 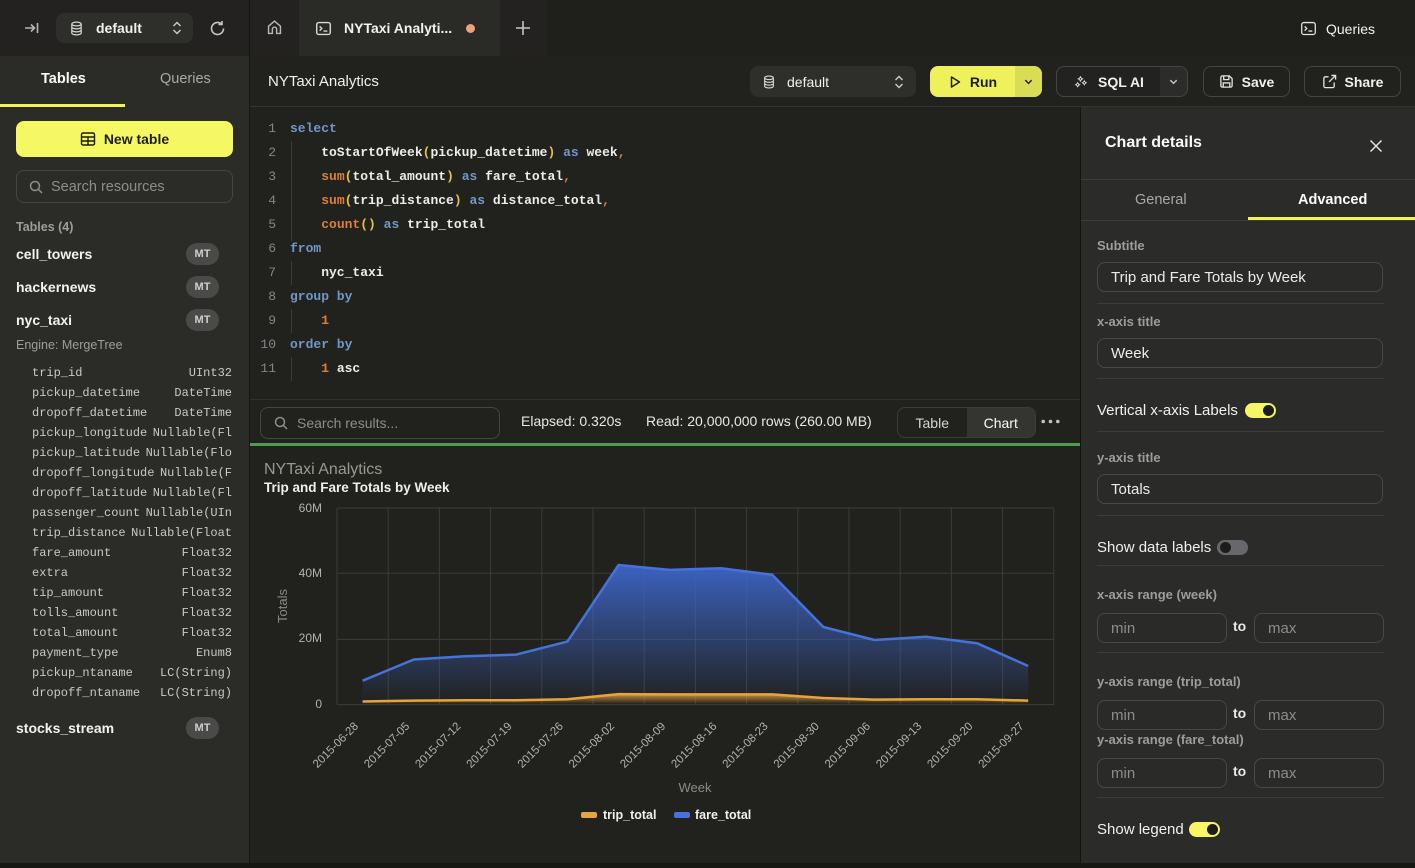 I want to click on svg-text: trip_total, so click(x=629, y=815).